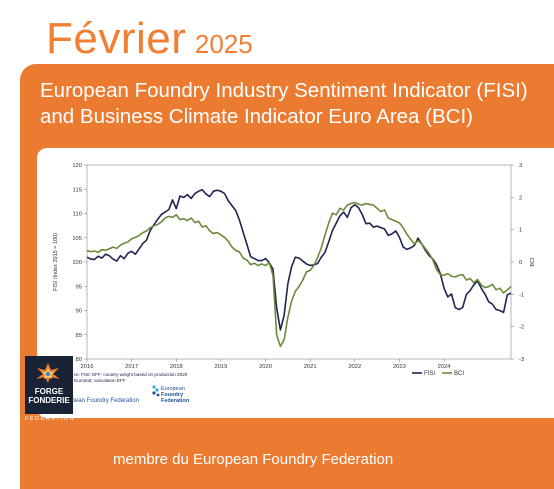 This screenshot has height=489, width=554. What do you see at coordinates (310, 367) in the screenshot?
I see `x-tick-label: 2021` at bounding box center [310, 367].